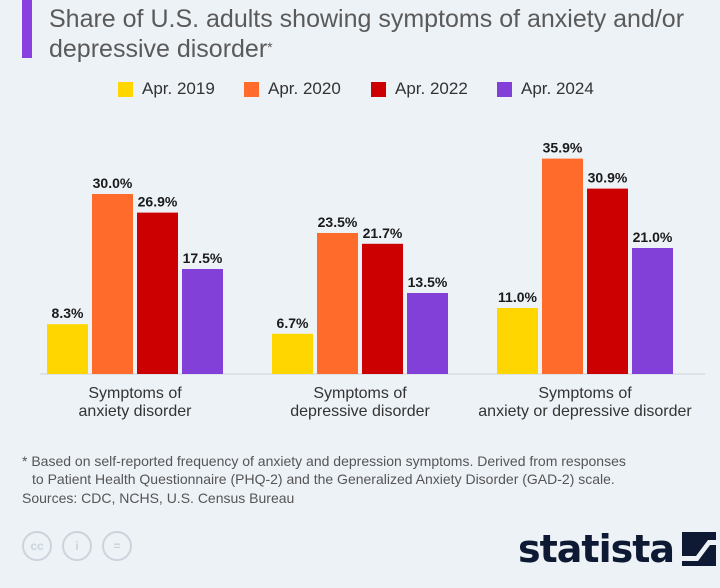 The width and height of the screenshot is (720, 588). What do you see at coordinates (68, 313) in the screenshot?
I see `data-label: 8.3%` at bounding box center [68, 313].